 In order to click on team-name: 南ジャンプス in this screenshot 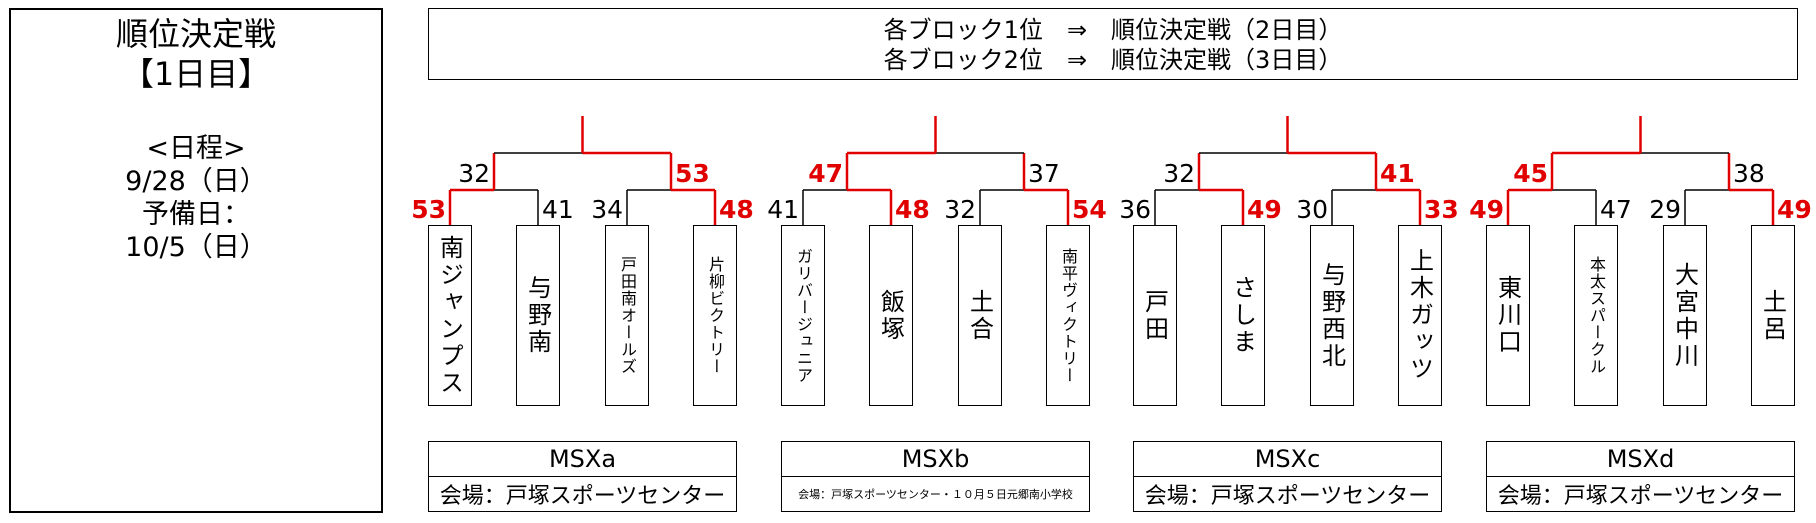, I will do `click(449, 315)`.